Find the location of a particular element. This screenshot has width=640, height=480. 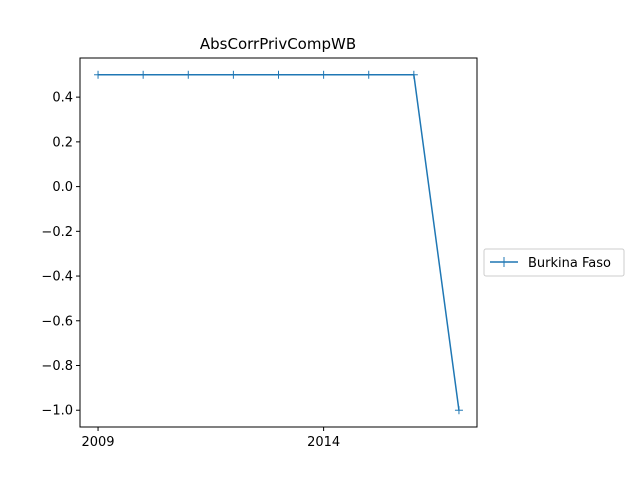

x-axis: 2009 2014 is located at coordinates (210, 438).